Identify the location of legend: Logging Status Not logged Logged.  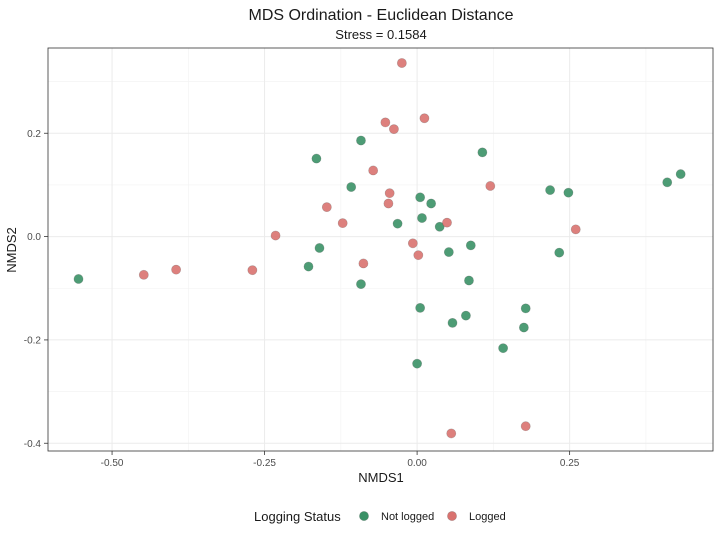
(380, 516).